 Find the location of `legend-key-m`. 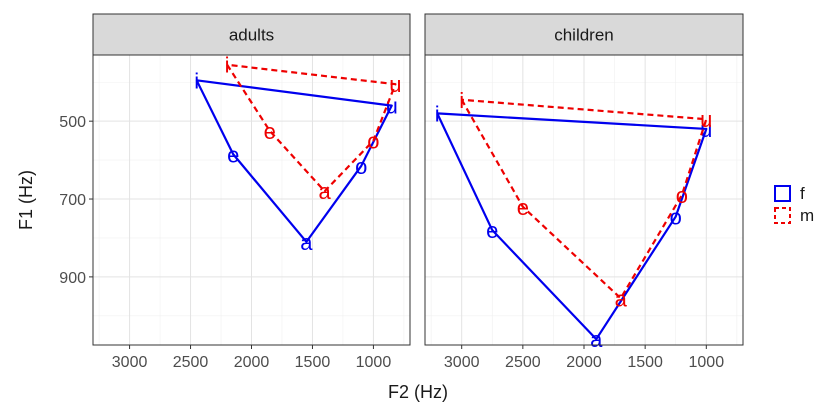

legend-key-m is located at coordinates (782, 215).